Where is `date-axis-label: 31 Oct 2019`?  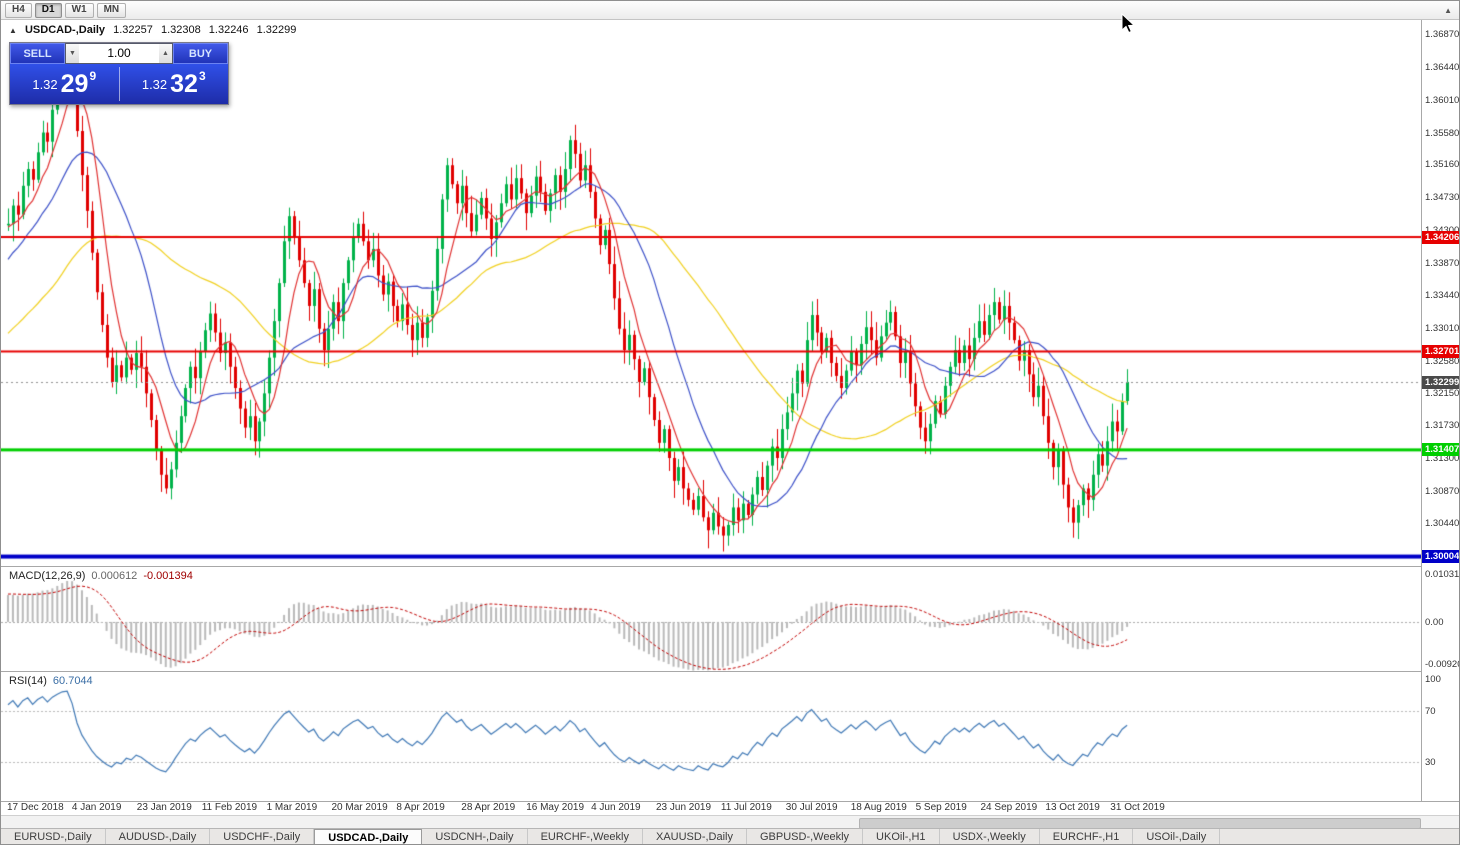
date-axis-label: 31 Oct 2019 is located at coordinates (1137, 807).